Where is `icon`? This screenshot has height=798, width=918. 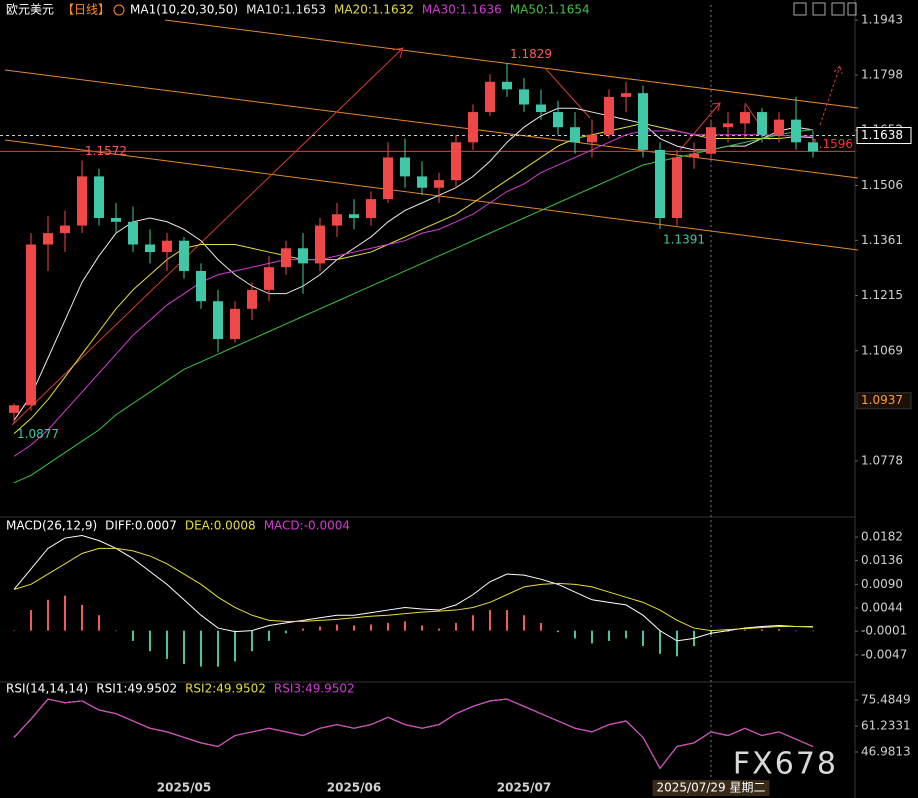
icon is located at coordinates (119, 10).